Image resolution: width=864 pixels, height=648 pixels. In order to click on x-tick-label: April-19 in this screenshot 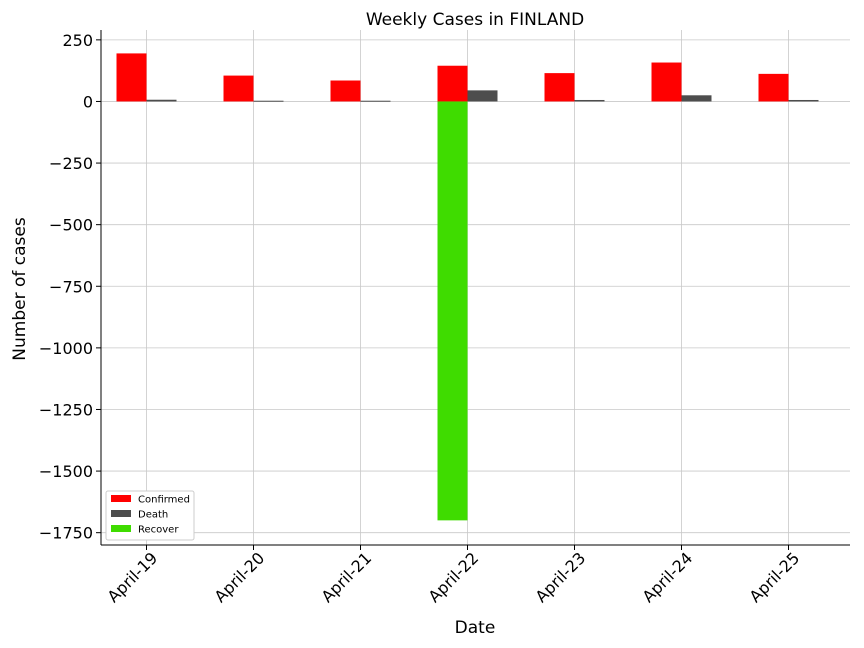, I will do `click(133, 577)`.